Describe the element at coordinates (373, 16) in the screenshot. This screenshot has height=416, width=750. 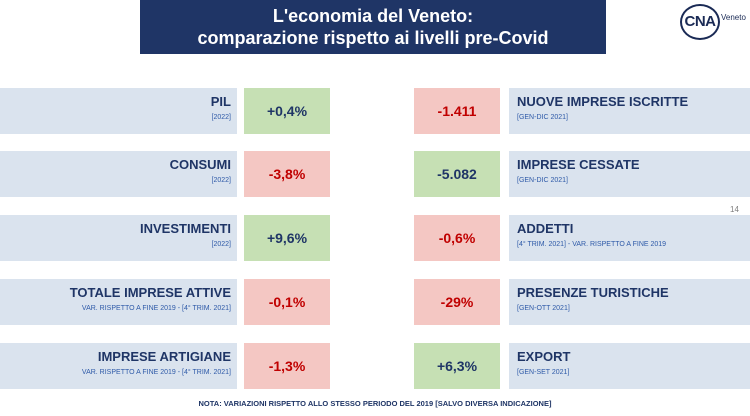
I see `title-line-1: L'economia del Veneto:` at that location.